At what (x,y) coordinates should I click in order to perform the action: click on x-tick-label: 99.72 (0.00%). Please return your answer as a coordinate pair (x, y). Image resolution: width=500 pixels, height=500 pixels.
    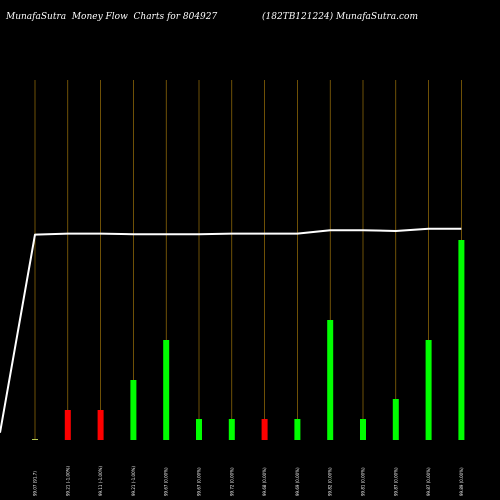
    Looking at the image, I should click on (231, 481).